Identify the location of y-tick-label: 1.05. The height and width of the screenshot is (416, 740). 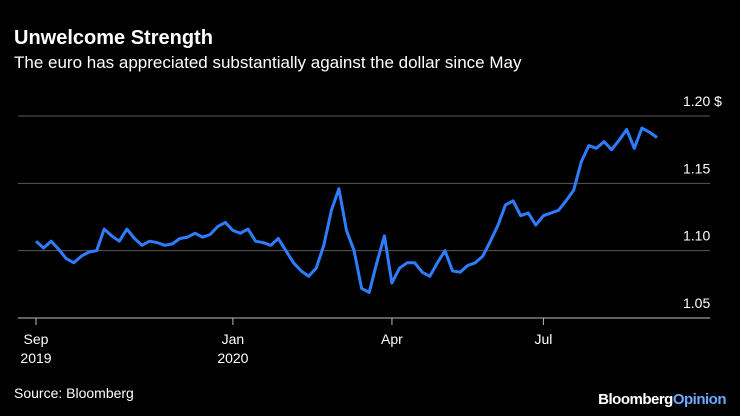
(696, 303).